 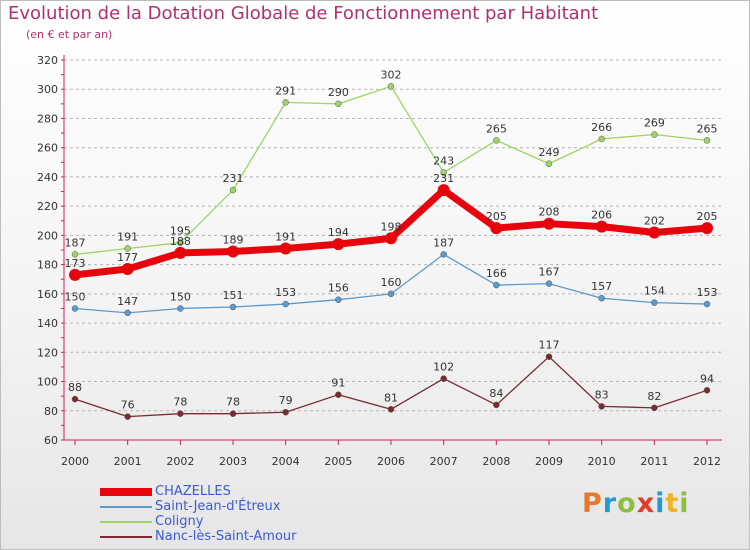 What do you see at coordinates (707, 128) in the screenshot?
I see `data-label: 265` at bounding box center [707, 128].